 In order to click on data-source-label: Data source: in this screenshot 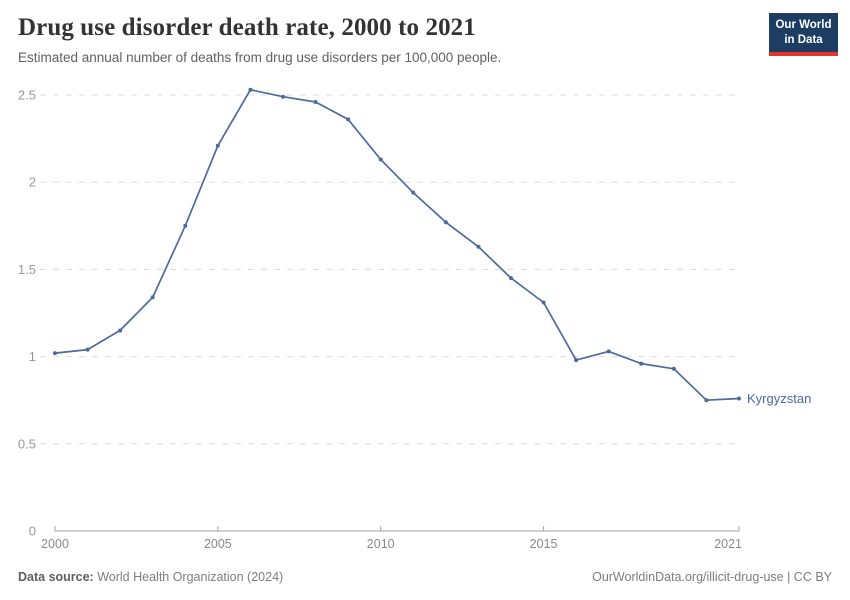, I will do `click(56, 577)`.